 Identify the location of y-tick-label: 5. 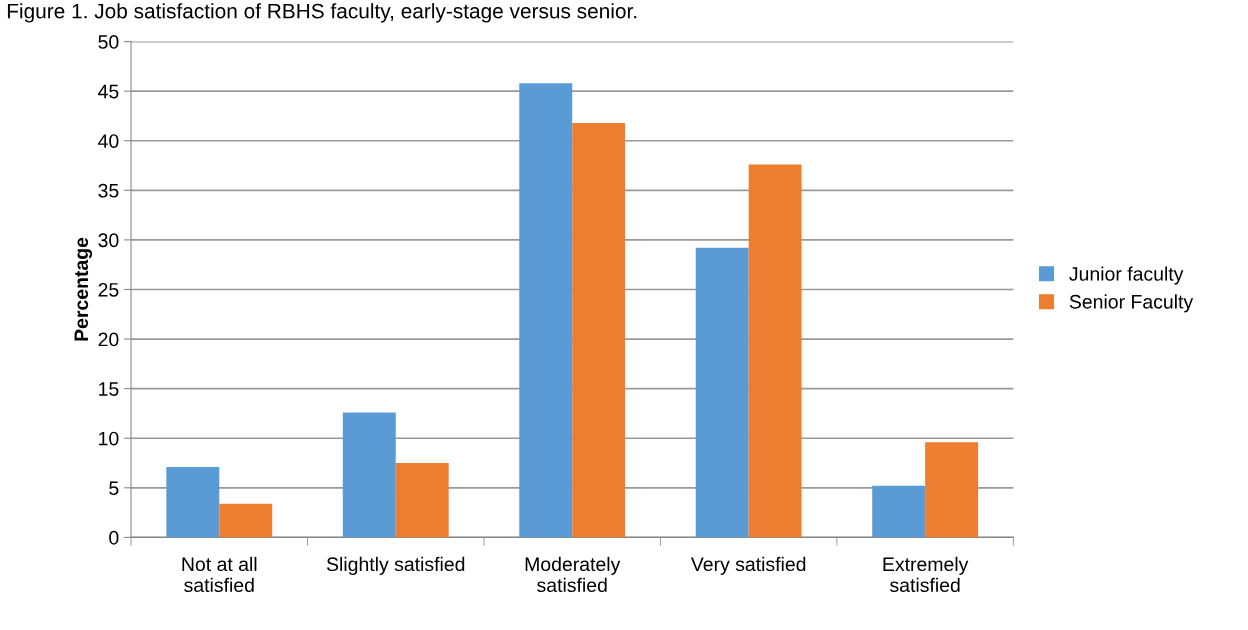
(114, 488).